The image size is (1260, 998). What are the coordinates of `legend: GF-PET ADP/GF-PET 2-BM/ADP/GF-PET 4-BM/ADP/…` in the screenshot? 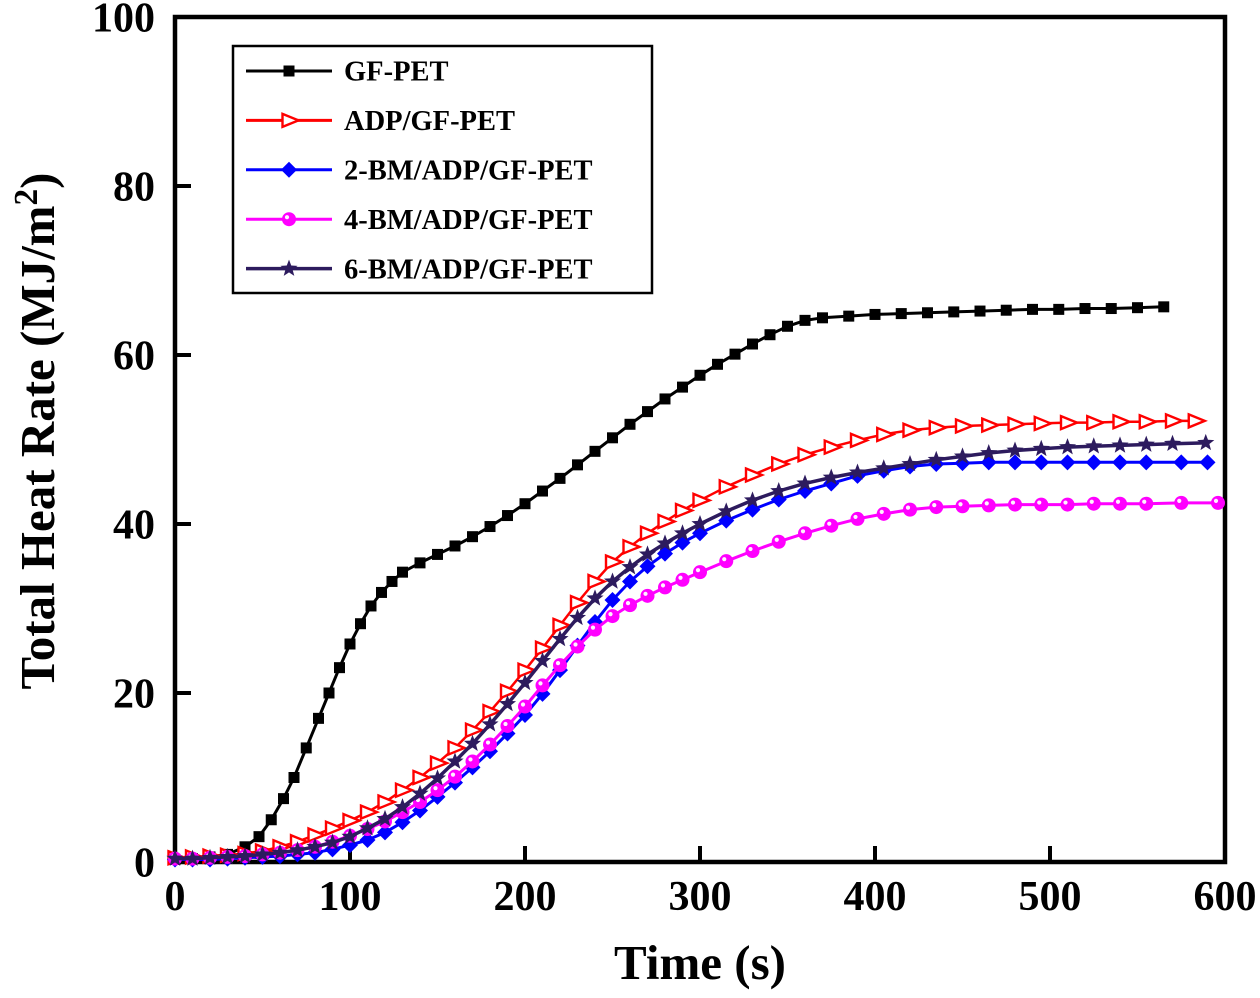 It's located at (442, 169).